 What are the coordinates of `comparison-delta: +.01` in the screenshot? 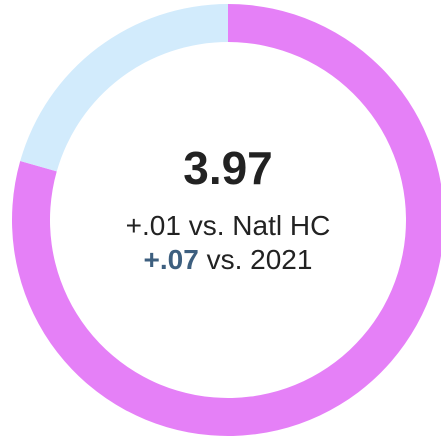 It's located at (153, 225).